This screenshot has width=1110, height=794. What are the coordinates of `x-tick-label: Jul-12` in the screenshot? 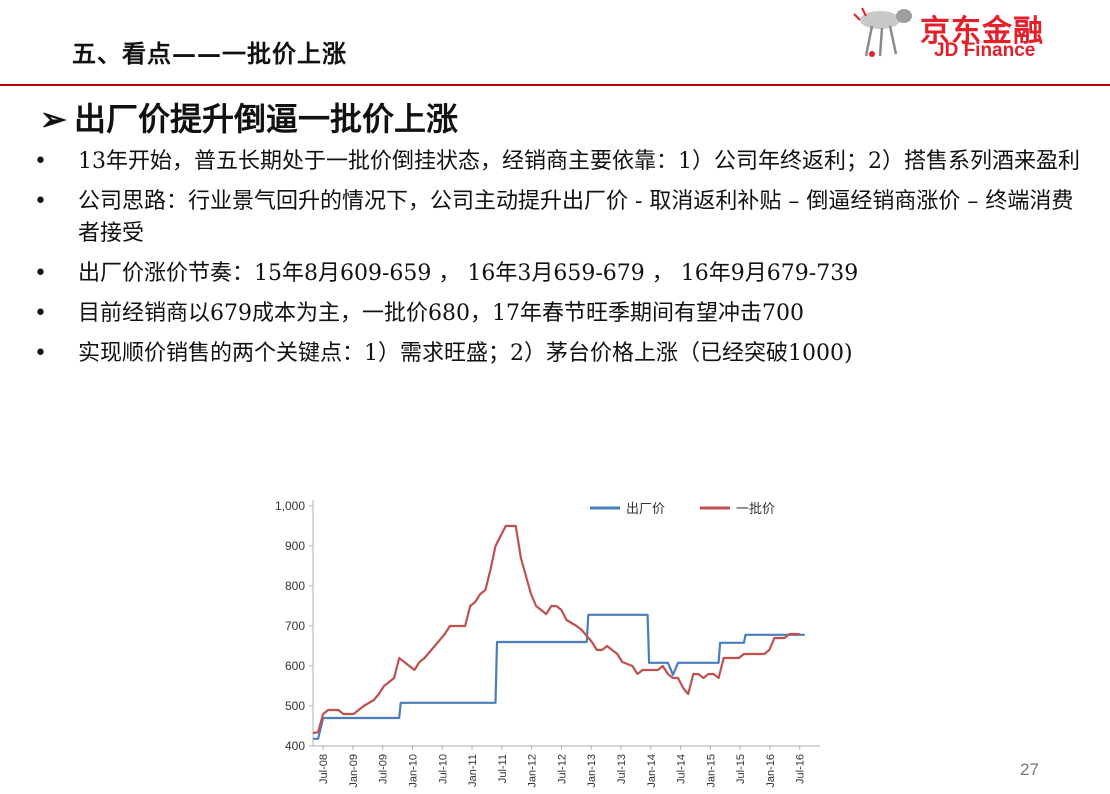 It's located at (562, 769).